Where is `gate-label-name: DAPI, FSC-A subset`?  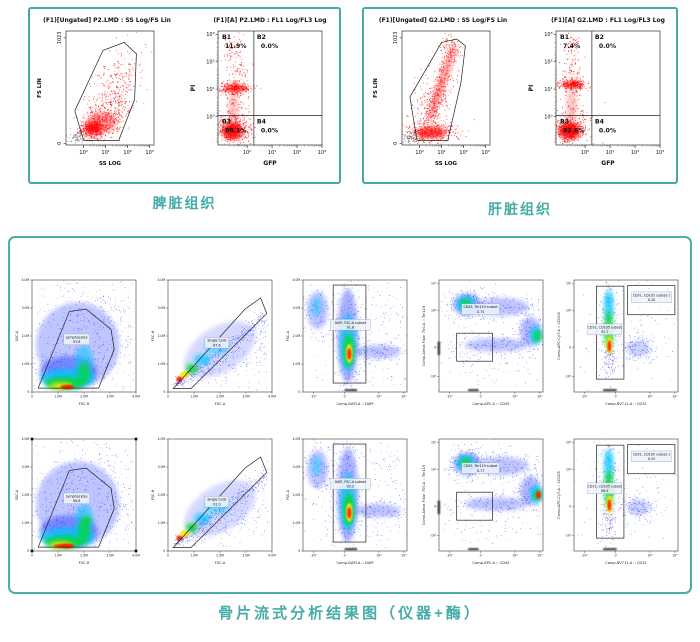 gate-label-name: DAPI, FSC-A subset is located at coordinates (351, 482).